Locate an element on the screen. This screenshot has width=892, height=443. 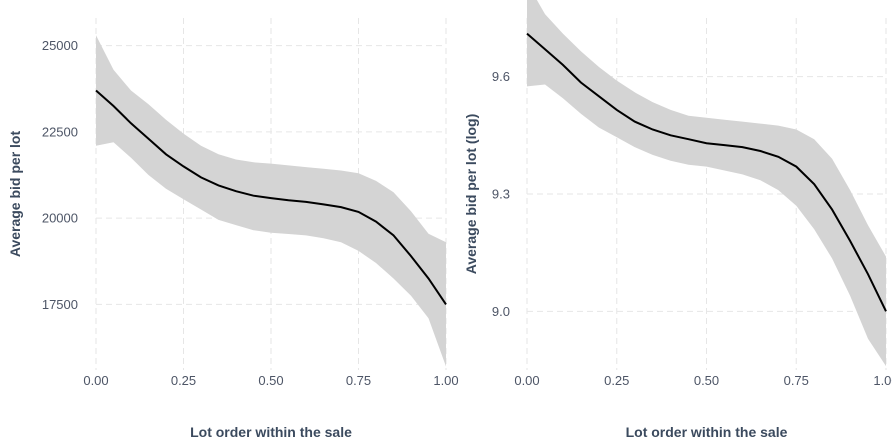
y-axis-title: Average bid per lot is located at coordinates (15, 194).